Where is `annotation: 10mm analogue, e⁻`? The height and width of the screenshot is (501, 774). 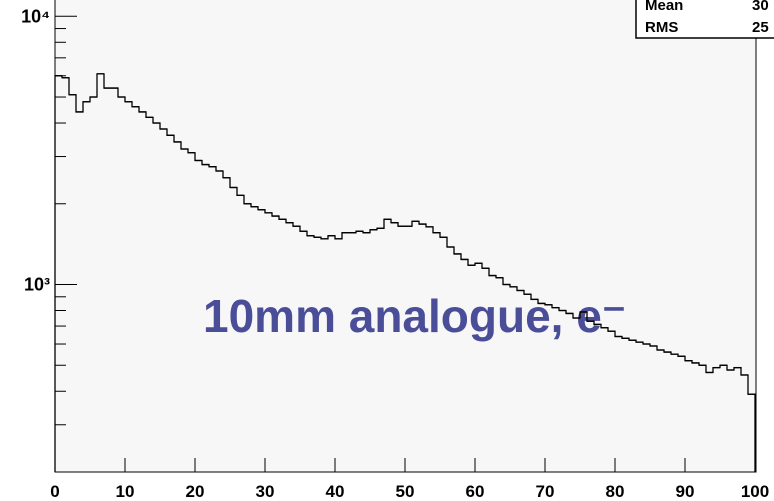 annotation: 10mm analogue, e⁻ is located at coordinates (414, 316).